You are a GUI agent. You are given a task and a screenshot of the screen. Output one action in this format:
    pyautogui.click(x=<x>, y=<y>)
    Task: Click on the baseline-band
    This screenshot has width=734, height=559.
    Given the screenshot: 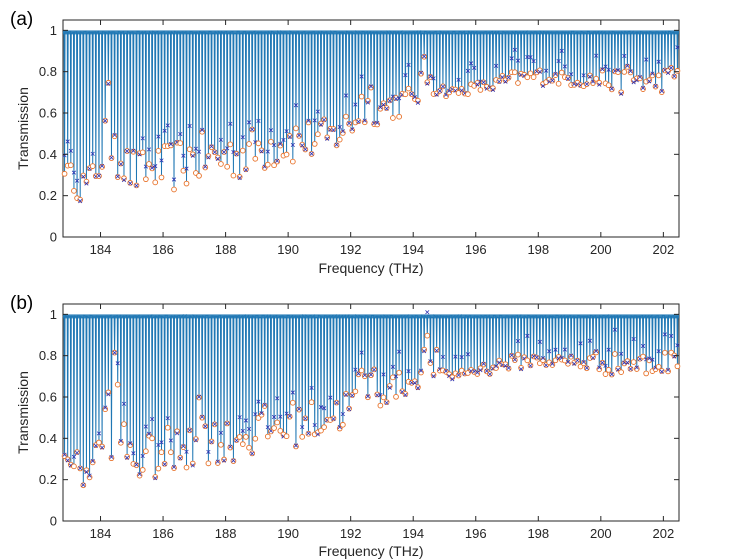 What is the action you would take?
    pyautogui.click(x=371, y=32)
    